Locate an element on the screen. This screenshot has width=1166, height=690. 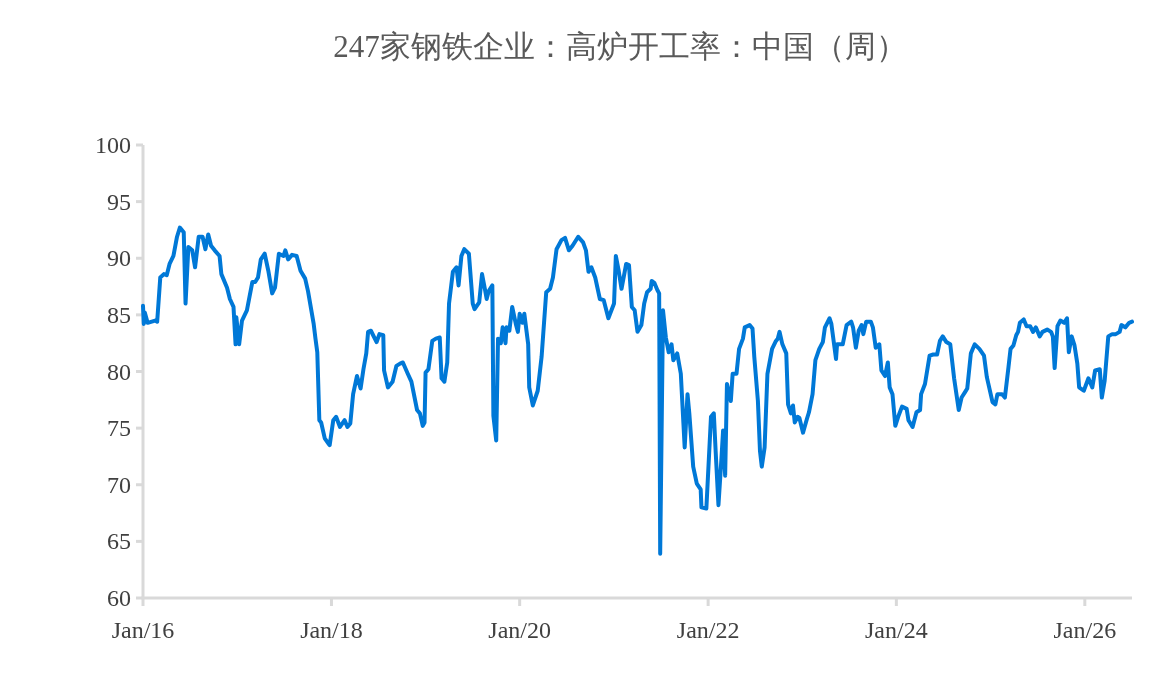
x-tick-label: Jan/16 is located at coordinates (143, 630).